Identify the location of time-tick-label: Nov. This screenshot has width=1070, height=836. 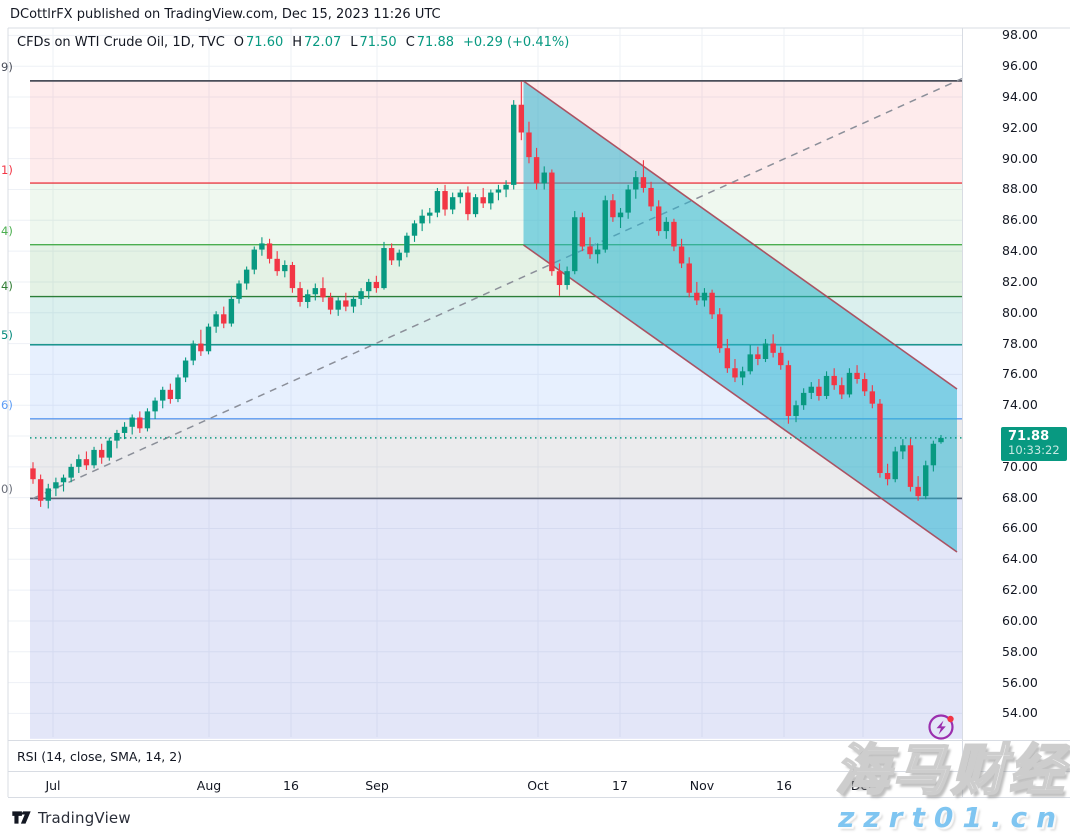
(702, 785).